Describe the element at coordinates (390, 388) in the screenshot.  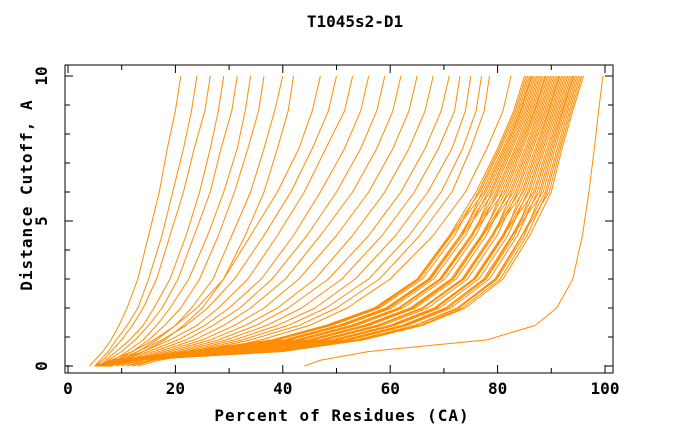
I see `x-tick-label: 60` at that location.